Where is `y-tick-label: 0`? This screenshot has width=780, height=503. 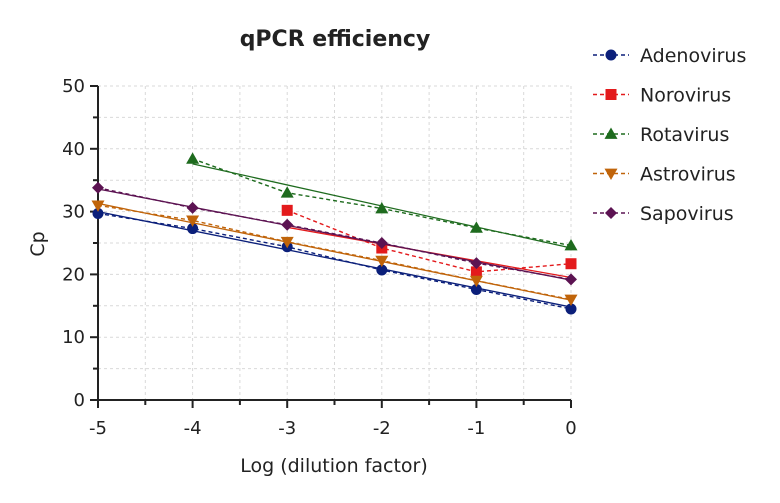 y-tick-label: 0 is located at coordinates (79, 400).